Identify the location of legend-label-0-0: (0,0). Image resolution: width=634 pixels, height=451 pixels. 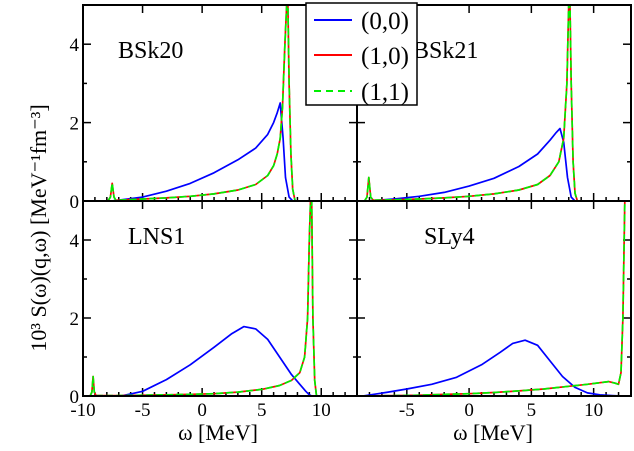
(385, 21).